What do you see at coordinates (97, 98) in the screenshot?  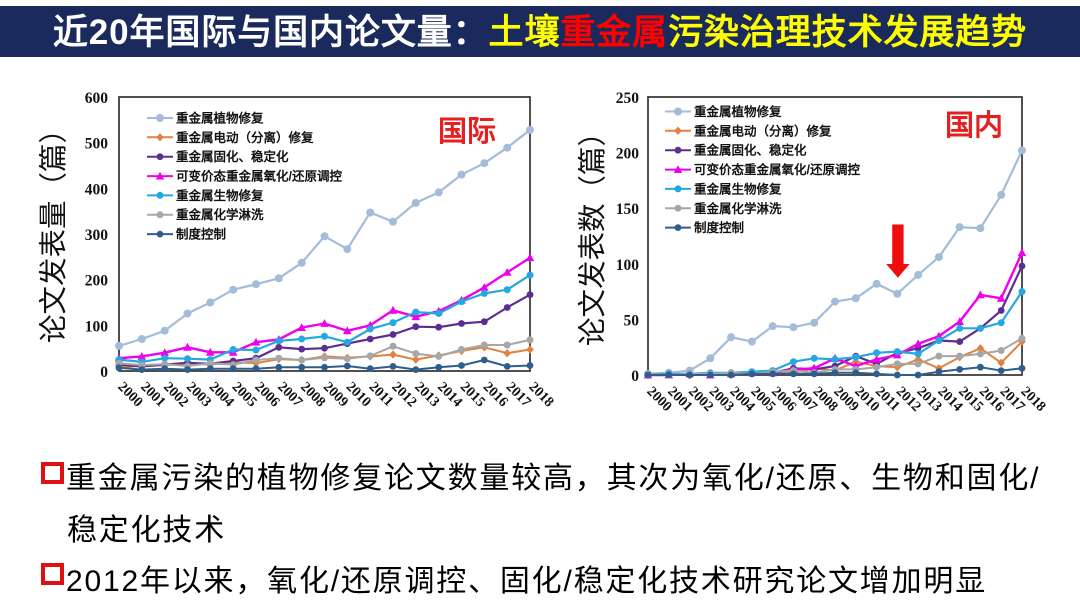 I see `svg-text: 600` at bounding box center [97, 98].